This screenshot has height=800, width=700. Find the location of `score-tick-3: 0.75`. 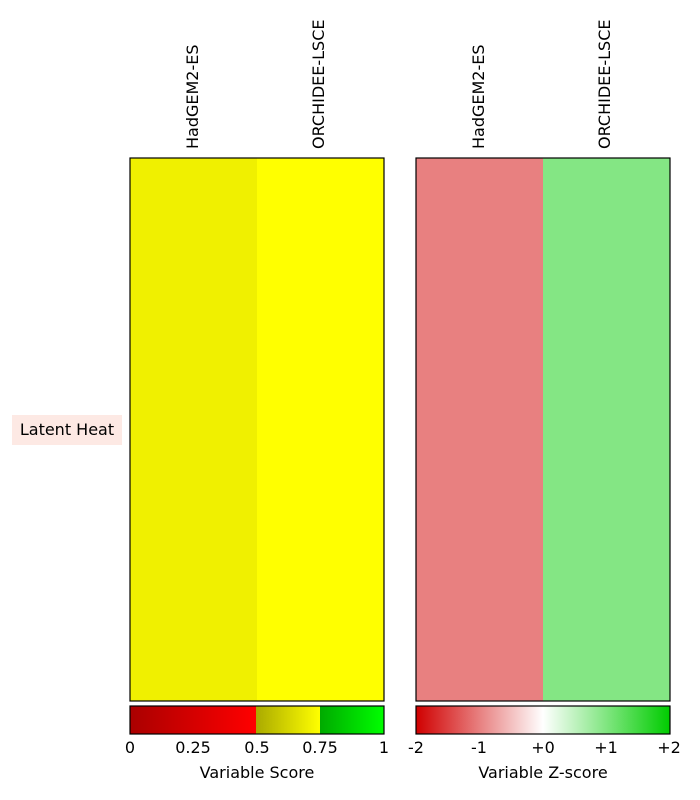

score-tick-3: 0.75 is located at coordinates (320, 747).